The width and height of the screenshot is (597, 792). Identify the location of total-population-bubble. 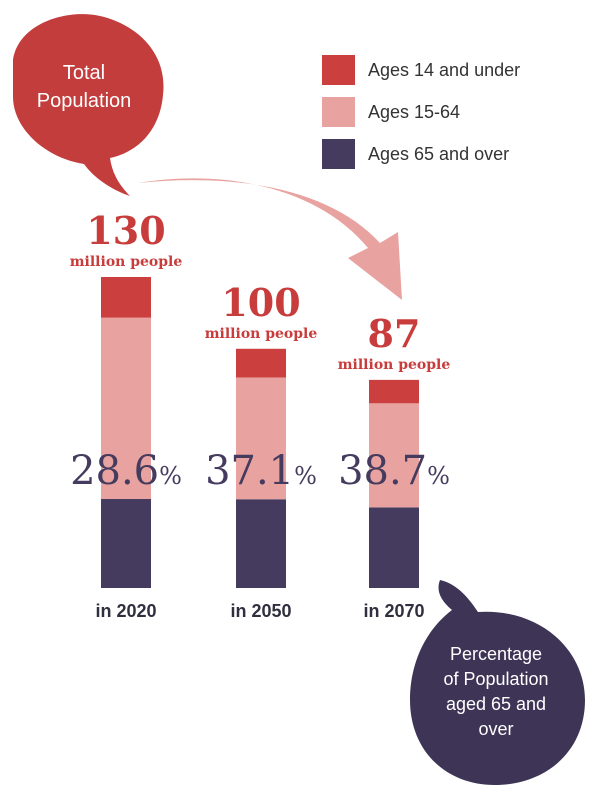
(88, 105).